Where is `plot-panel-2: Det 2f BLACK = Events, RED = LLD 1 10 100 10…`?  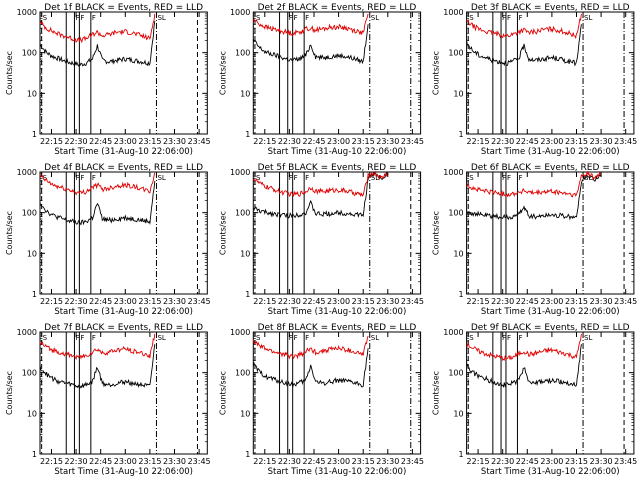
plot-panel-2: Det 2f BLACK = Events, RED = LLD 1 10 100 10… is located at coordinates (321, 80).